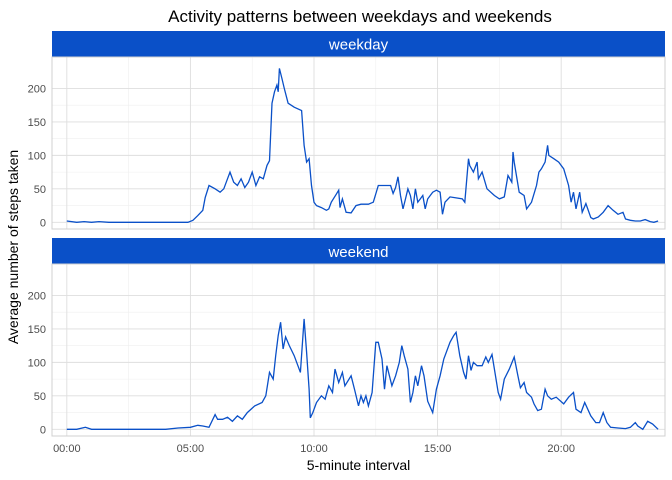  I want to click on y-axis-ticks-weekday: 0 50 100 150 200, so click(37, 156).